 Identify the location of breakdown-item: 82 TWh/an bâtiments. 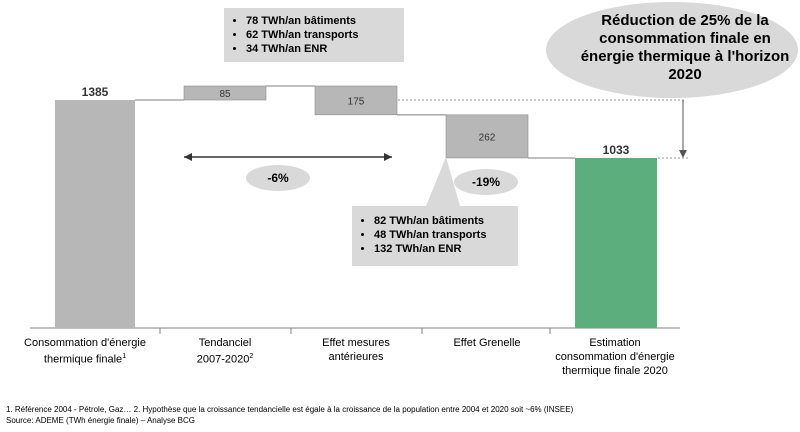
(446, 221).